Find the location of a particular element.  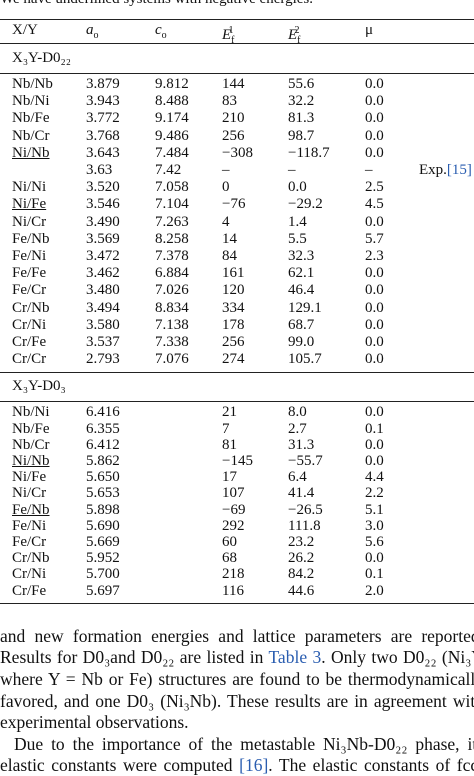

value-cell: 256 is located at coordinates (233, 342).